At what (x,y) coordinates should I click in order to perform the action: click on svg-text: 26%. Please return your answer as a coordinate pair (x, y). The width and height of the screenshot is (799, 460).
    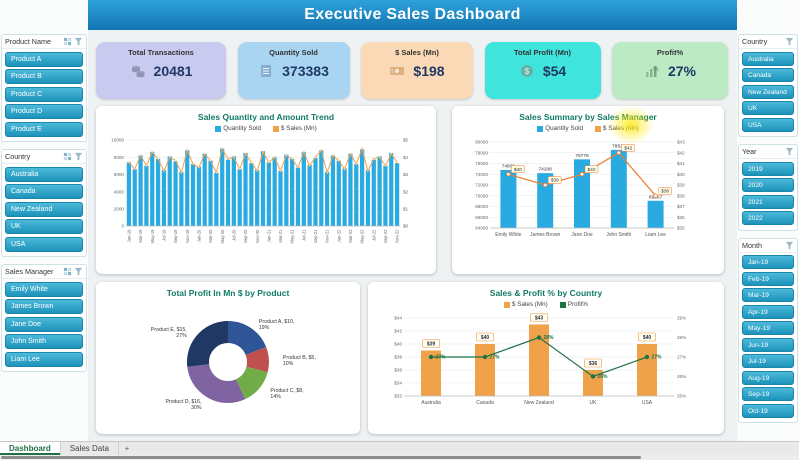
    Looking at the image, I should click on (603, 377).